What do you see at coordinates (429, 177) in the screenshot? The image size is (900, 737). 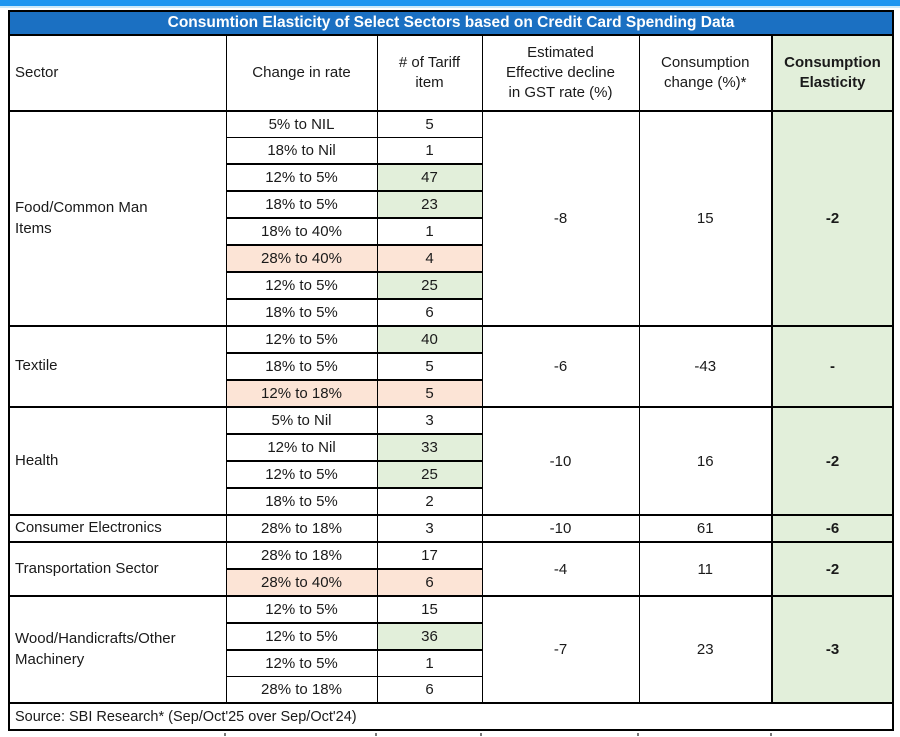 I see `tariff-count-cell: 47` at bounding box center [429, 177].